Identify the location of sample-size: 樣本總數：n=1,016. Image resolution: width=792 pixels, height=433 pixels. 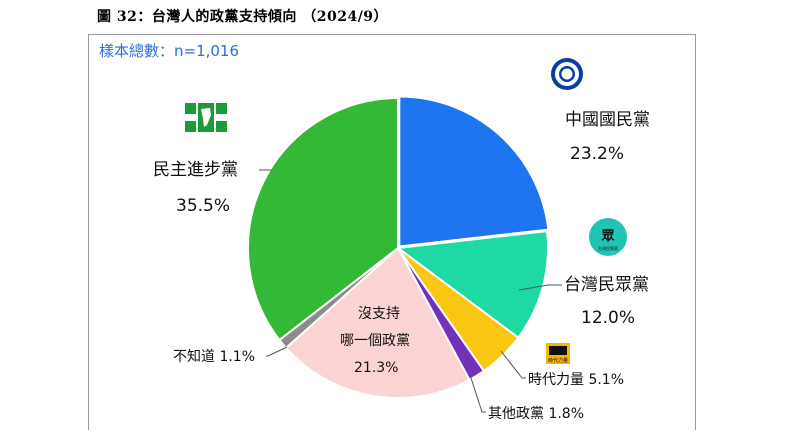
(169, 51).